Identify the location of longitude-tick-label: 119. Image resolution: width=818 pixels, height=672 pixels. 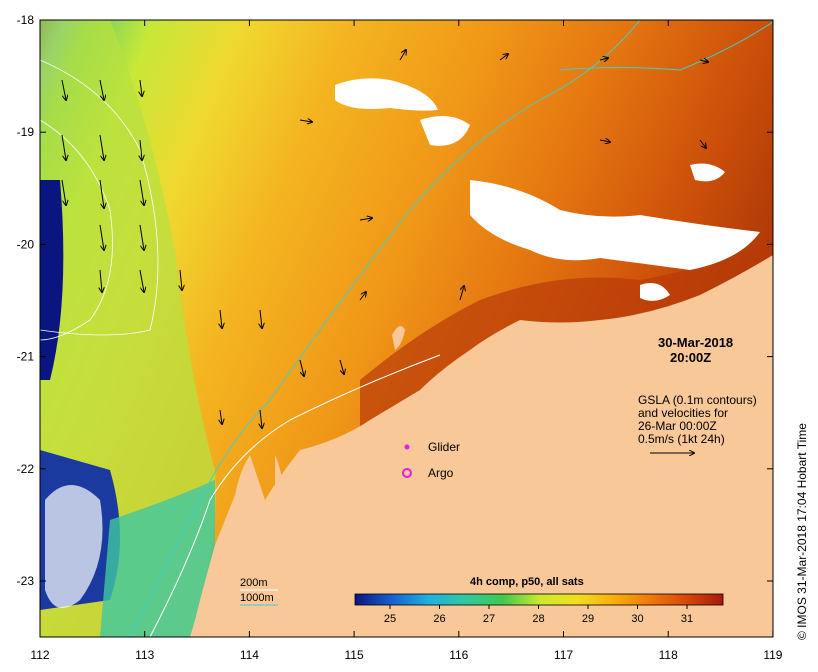
(772, 655).